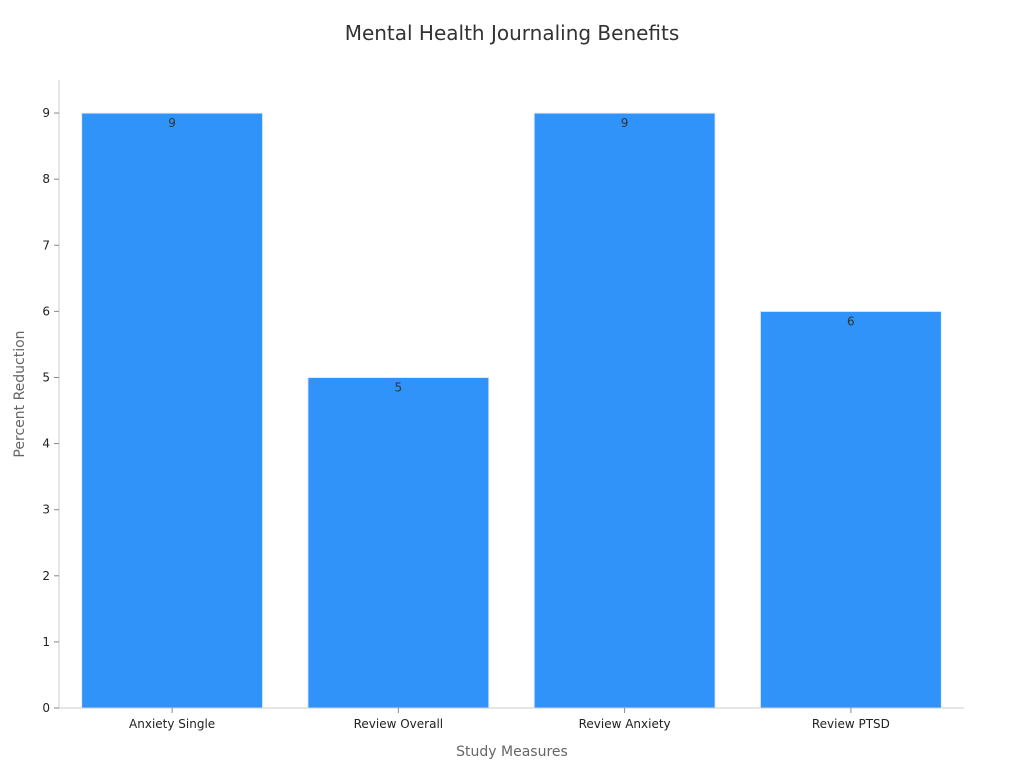 Image resolution: width=1024 pixels, height=768 pixels. What do you see at coordinates (46, 245) in the screenshot?
I see `y-tick-label-7: 7` at bounding box center [46, 245].